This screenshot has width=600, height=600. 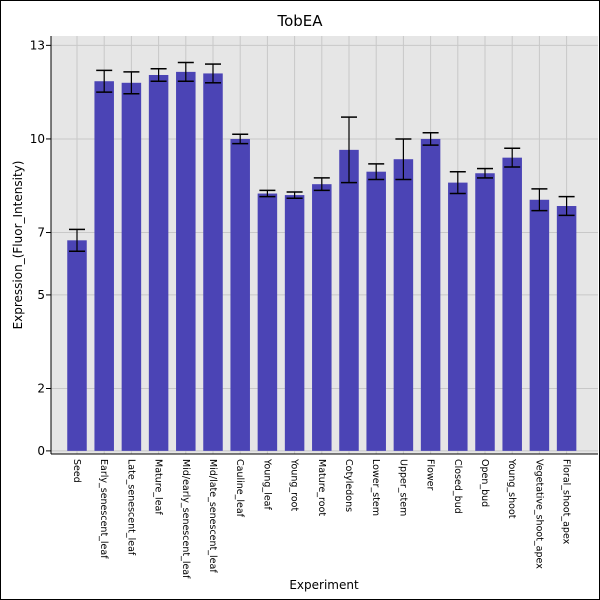 I want to click on x-tick-label: Cauline_leaf, so click(x=239, y=488).